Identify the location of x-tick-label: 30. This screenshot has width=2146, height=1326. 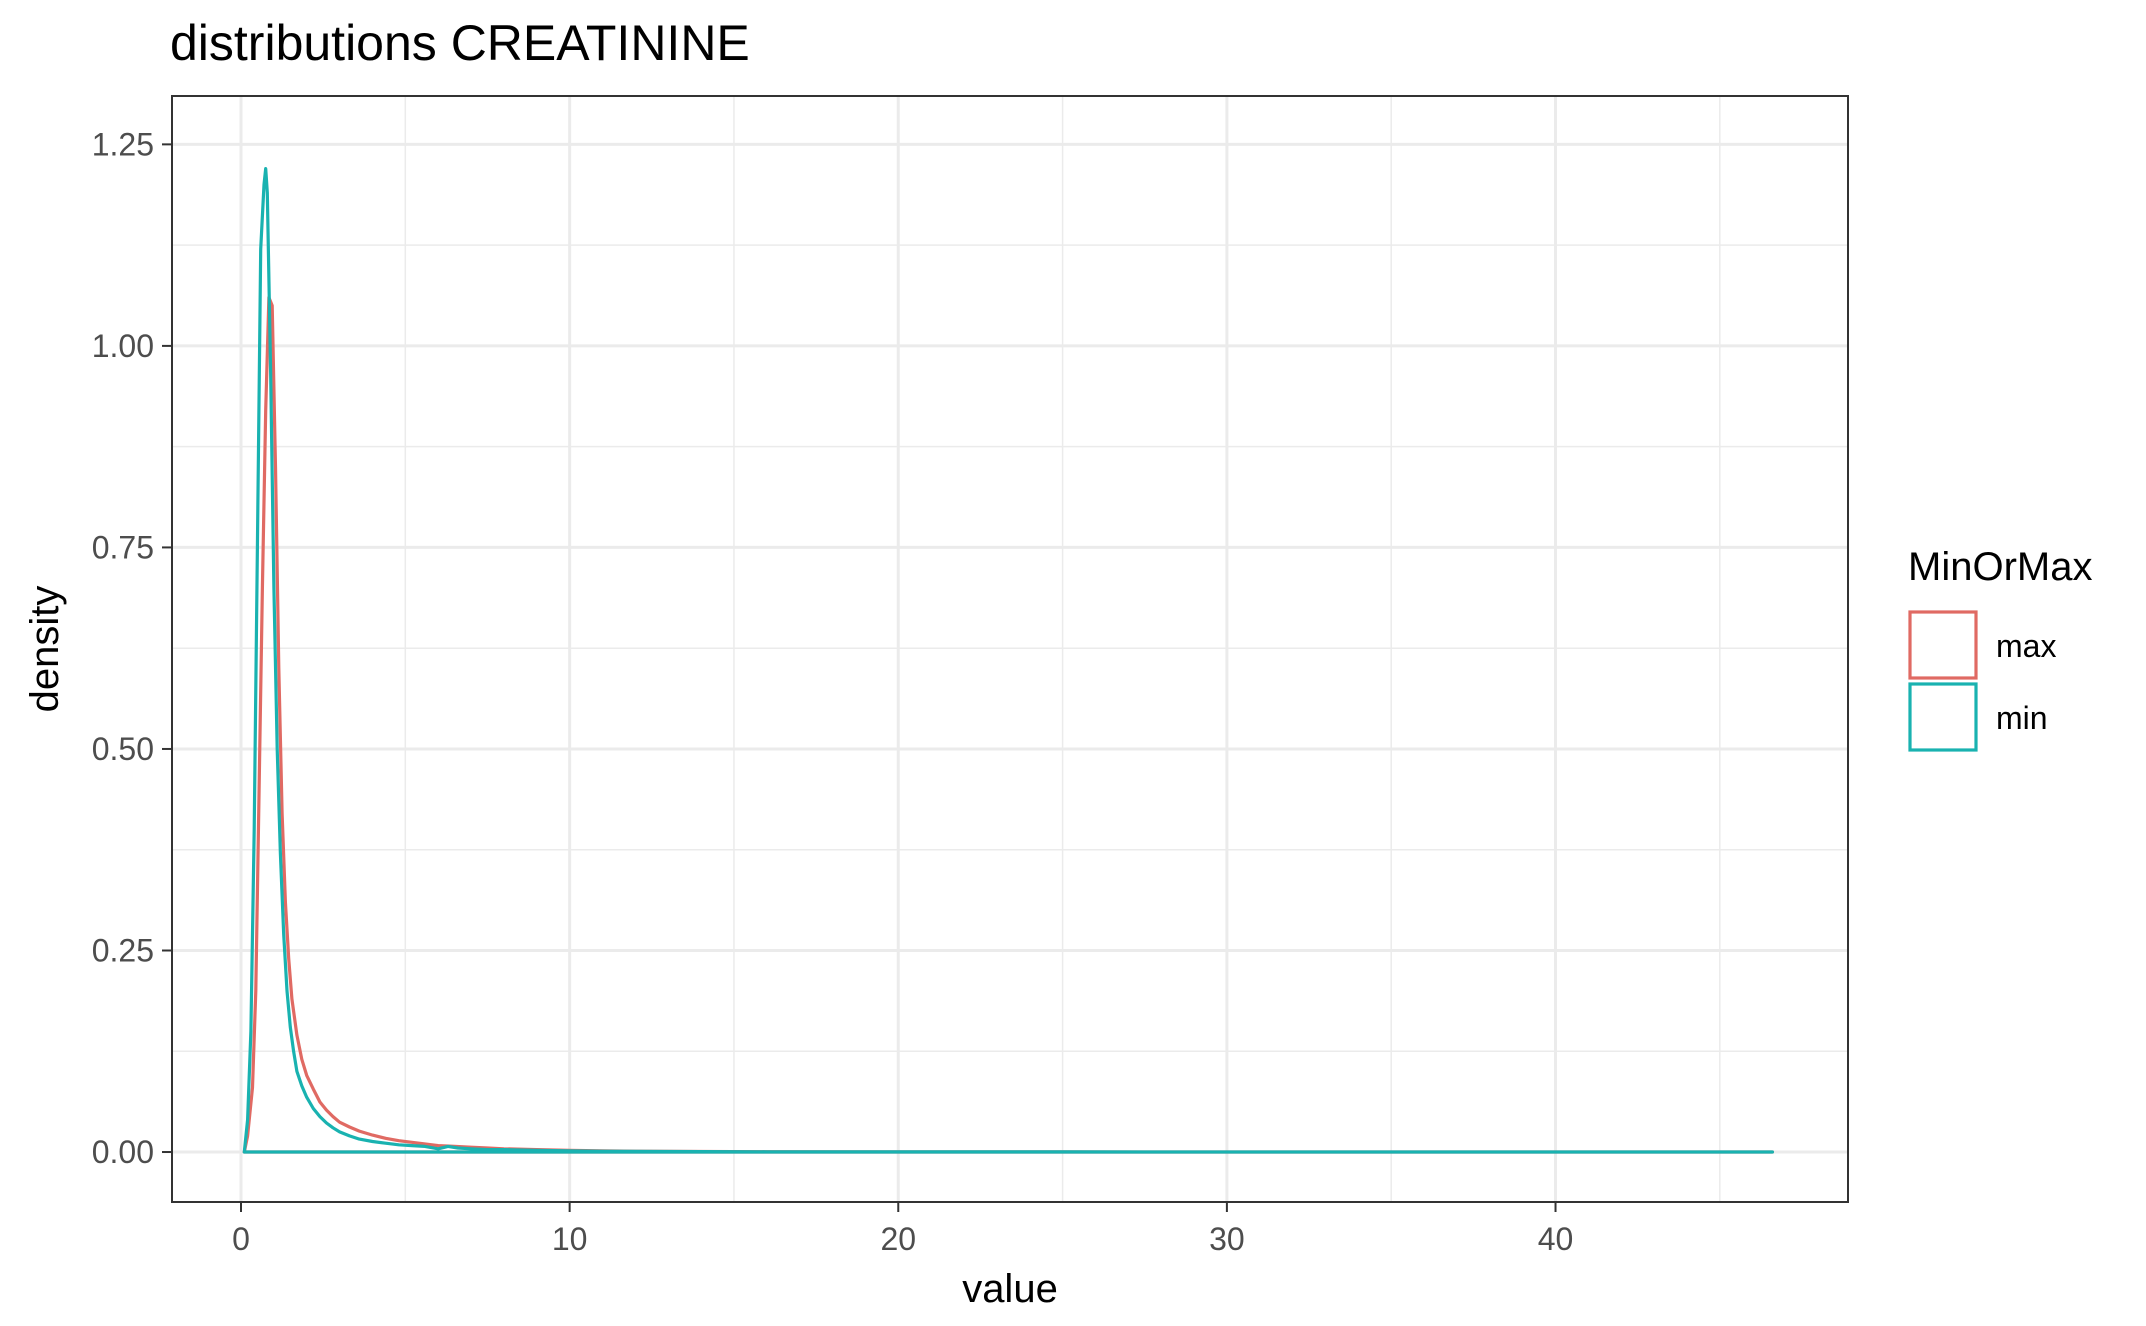
(1227, 1239).